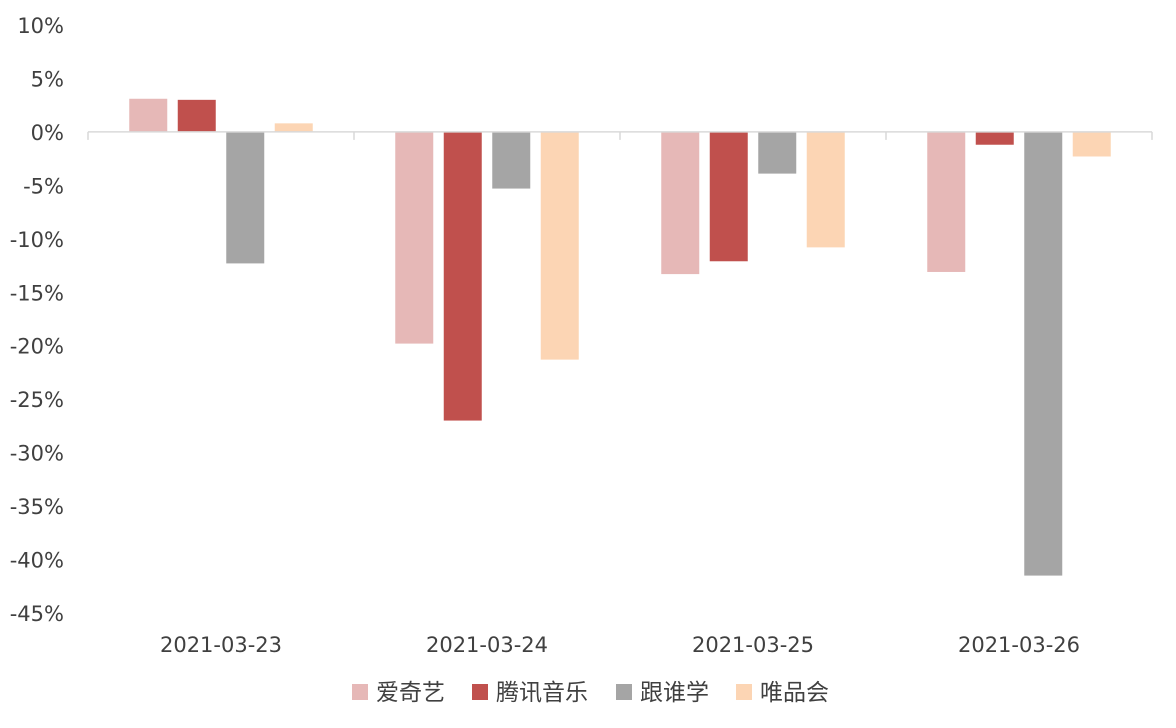 The image size is (1176, 728). Describe the element at coordinates (47, 133) in the screenshot. I see `y-tick-label: 0%` at that location.